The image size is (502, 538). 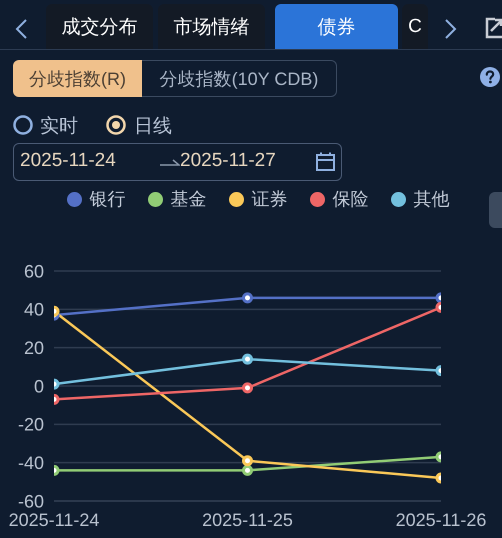 I want to click on y-tick-label: -40, so click(x=31, y=463).